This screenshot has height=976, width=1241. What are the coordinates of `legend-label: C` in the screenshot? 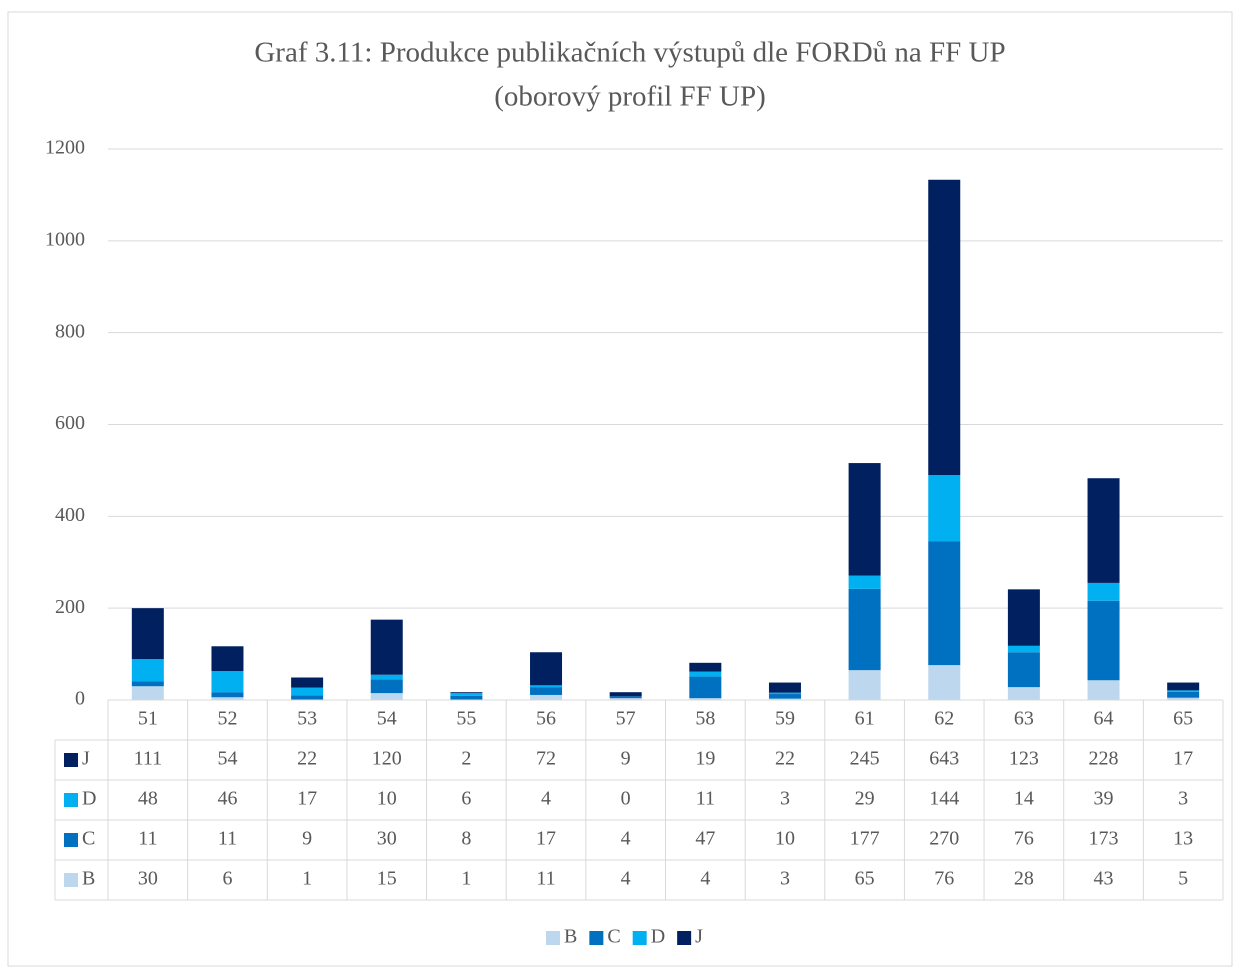 It's located at (613, 937).